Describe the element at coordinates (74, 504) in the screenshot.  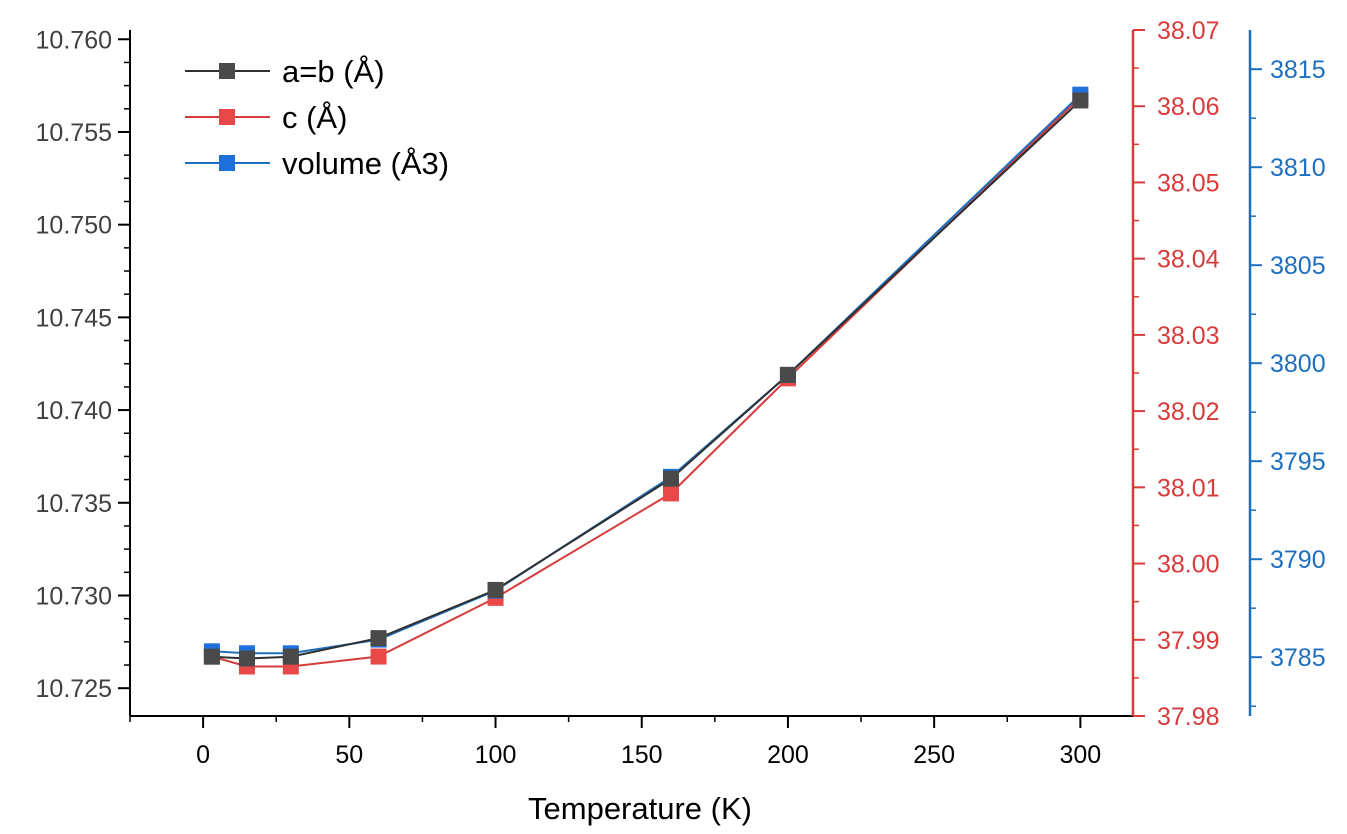
I see `left-y-tick-label: 10.735` at that location.